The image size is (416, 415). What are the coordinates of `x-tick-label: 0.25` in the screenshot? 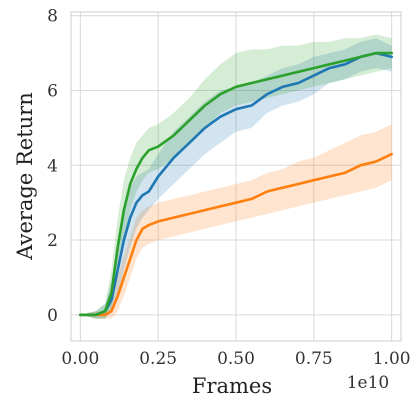 It's located at (158, 359).